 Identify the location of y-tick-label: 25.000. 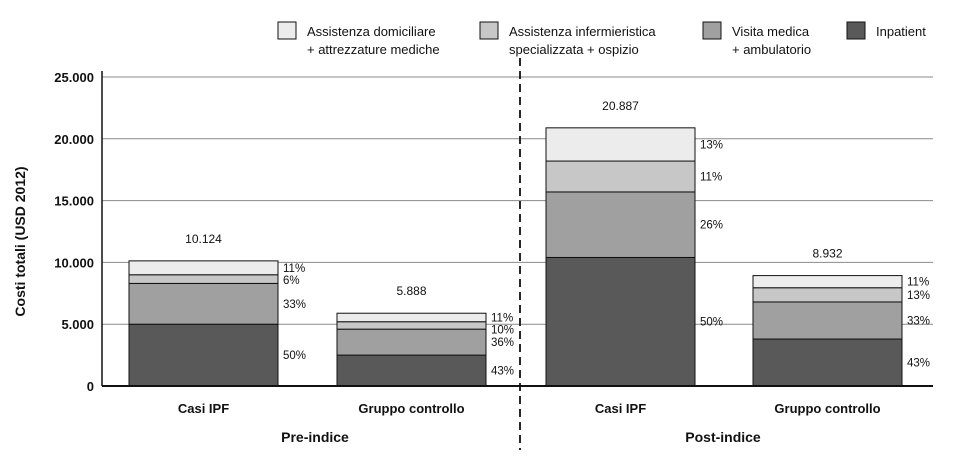
(74, 77).